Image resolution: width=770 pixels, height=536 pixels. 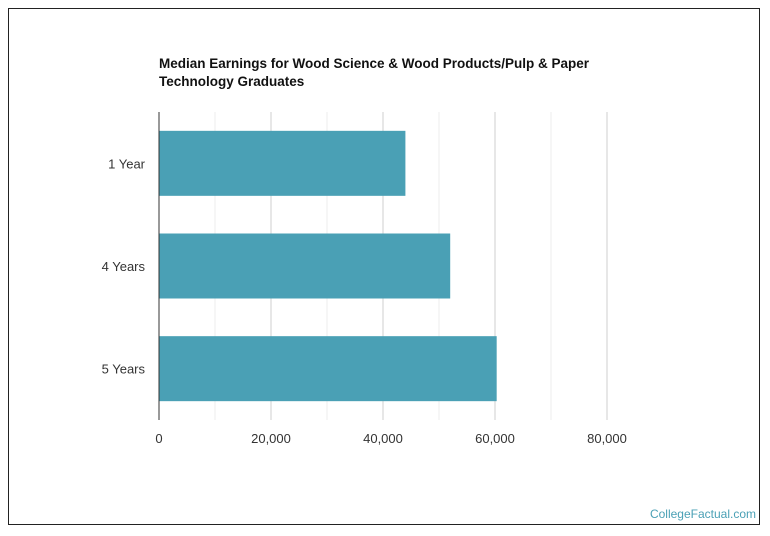 I want to click on bar-5-years, so click(x=328, y=369).